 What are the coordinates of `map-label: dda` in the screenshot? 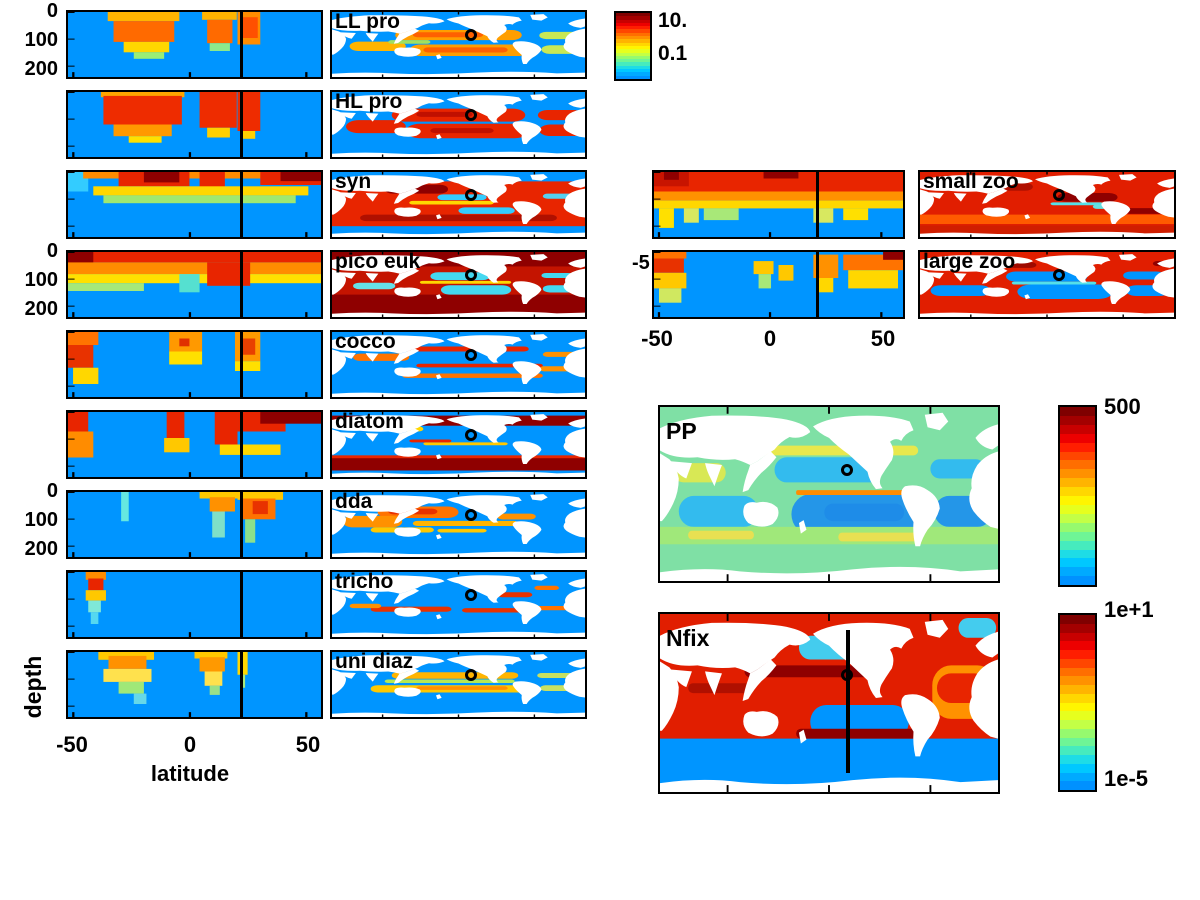 It's located at (354, 501).